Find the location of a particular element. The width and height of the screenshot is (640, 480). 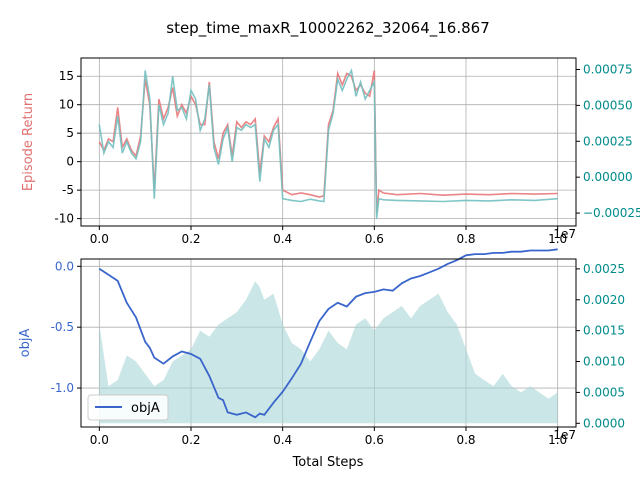

y-tick-label: 10 is located at coordinates (66, 105).